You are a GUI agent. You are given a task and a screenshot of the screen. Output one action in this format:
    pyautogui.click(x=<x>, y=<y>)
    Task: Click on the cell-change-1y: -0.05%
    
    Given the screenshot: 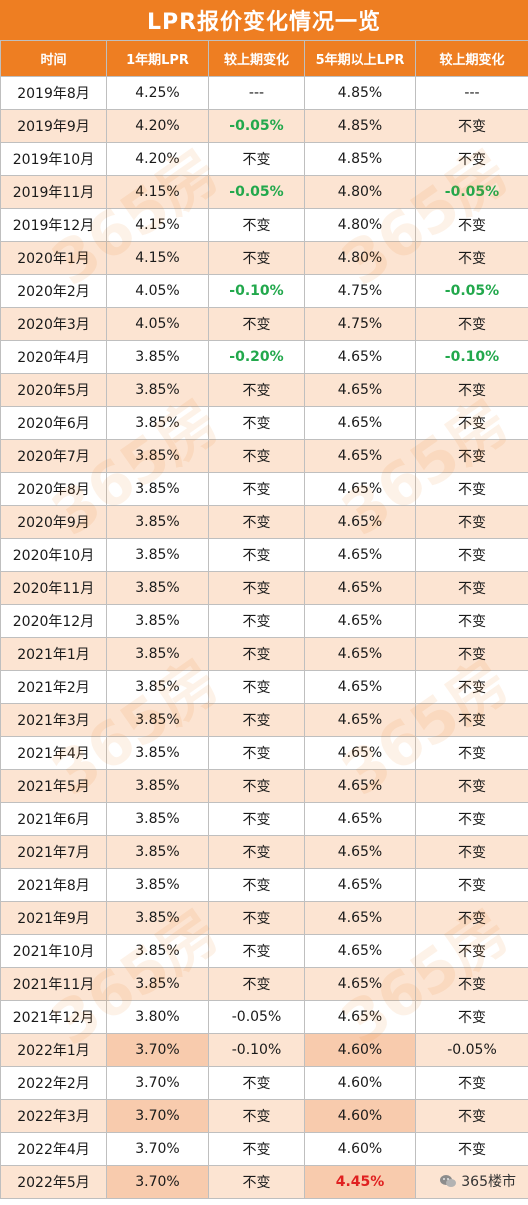 What is the action you would take?
    pyautogui.click(x=256, y=126)
    